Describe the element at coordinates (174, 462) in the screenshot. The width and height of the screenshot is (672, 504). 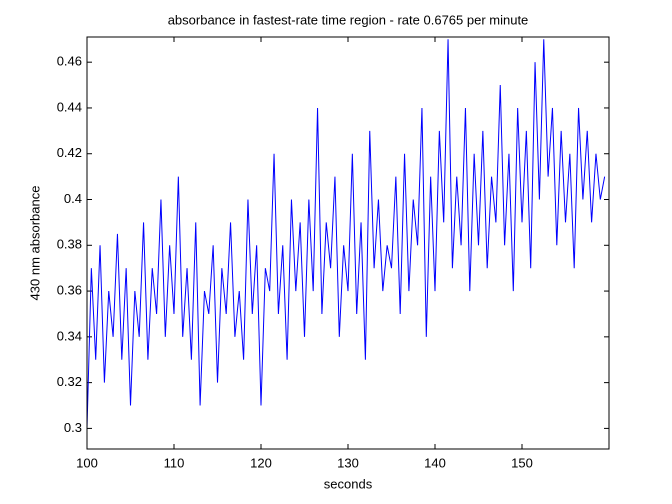
I see `x-tick-label: 110` at that location.